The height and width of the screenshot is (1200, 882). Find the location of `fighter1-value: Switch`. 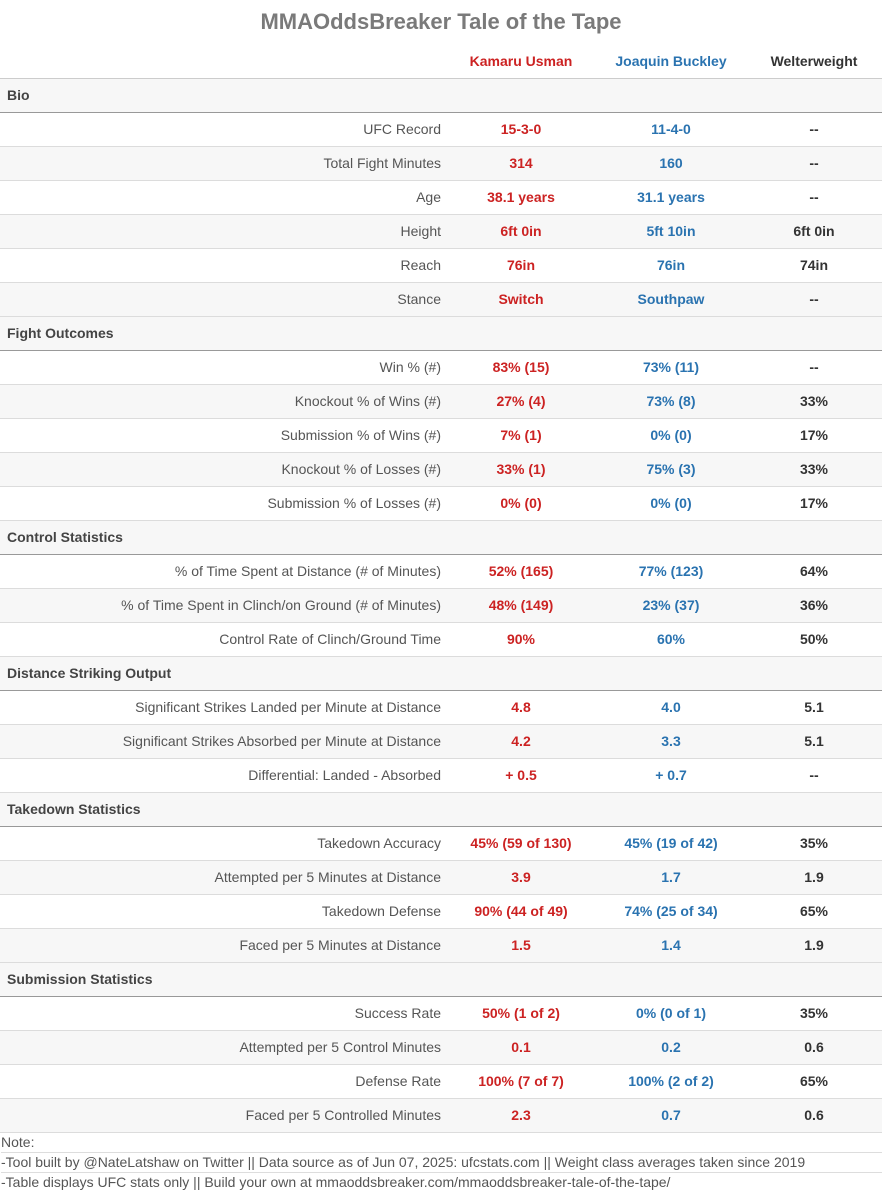

fighter1-value: Switch is located at coordinates (521, 299).